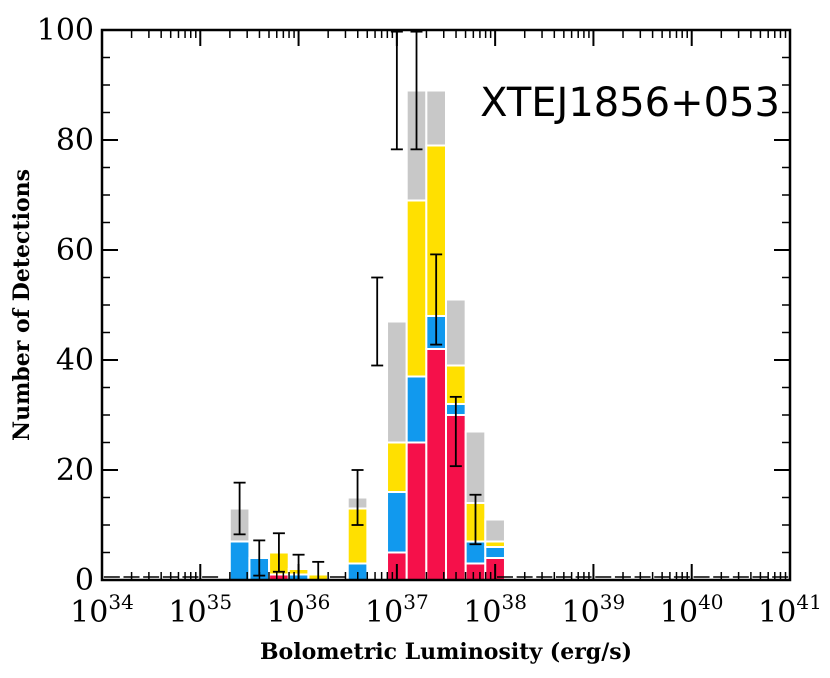 Image resolution: width=830 pixels, height=678 pixels. Describe the element at coordinates (446, 652) in the screenshot. I see `x-axis-title: Bolometric Luminosity (erg/s)` at that location.